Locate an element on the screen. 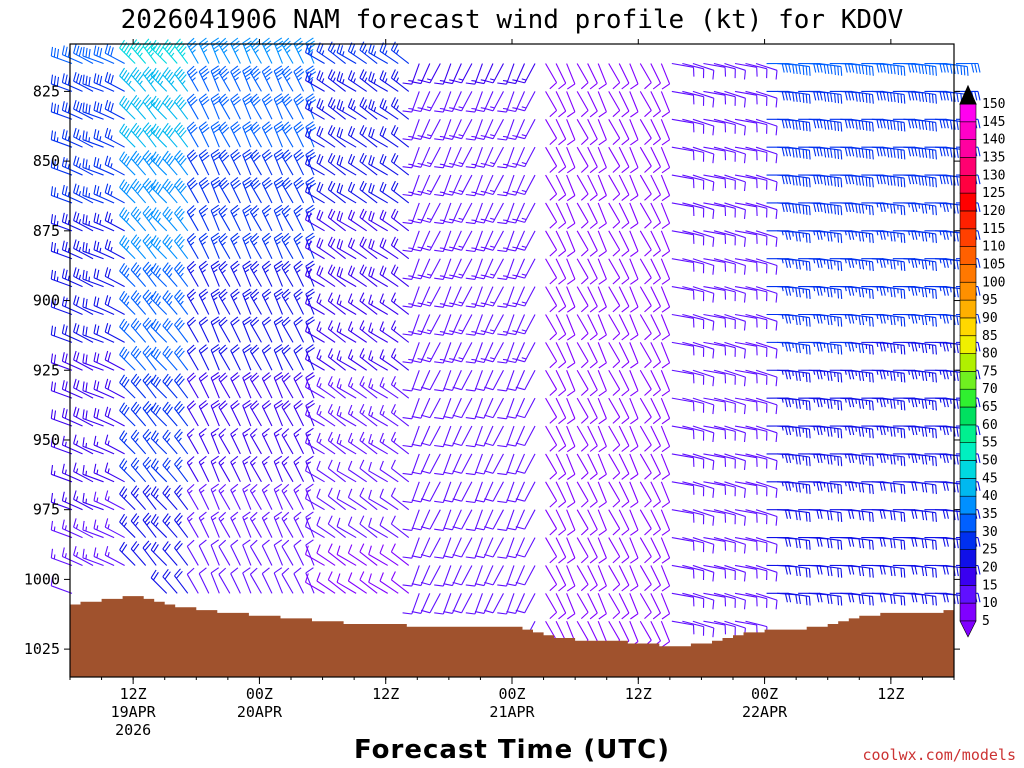 This screenshot has width=1024, height=768. surface-terrain is located at coordinates (512, 636).